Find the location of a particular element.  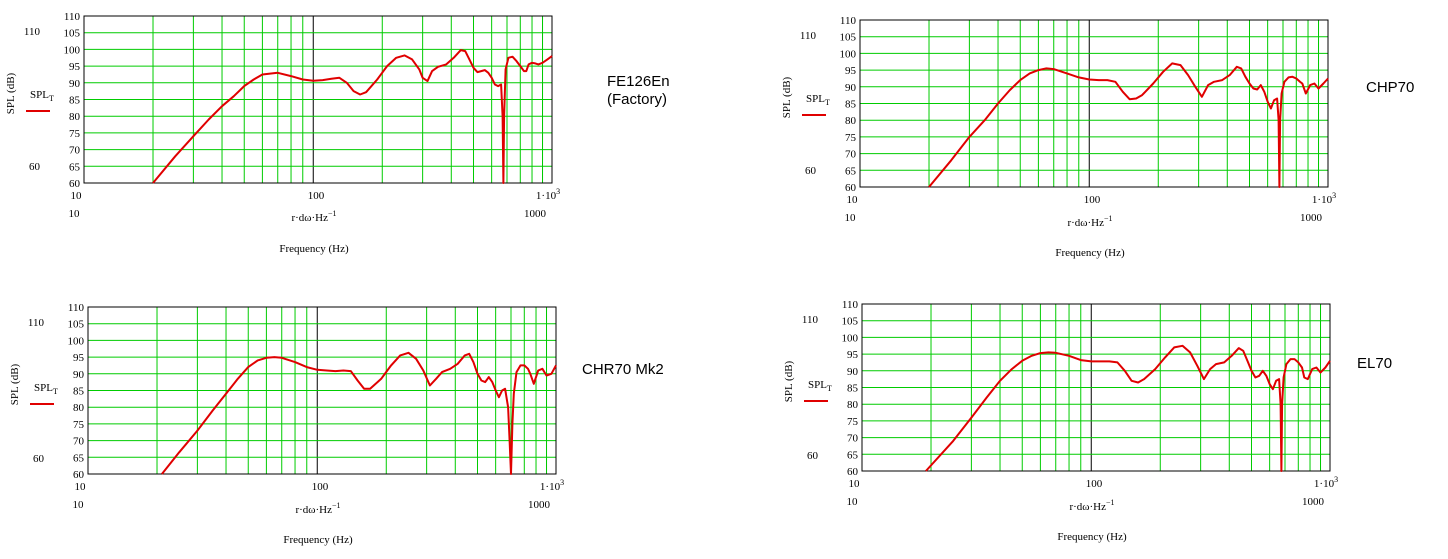

chart-title: FE126En is located at coordinates (638, 81).